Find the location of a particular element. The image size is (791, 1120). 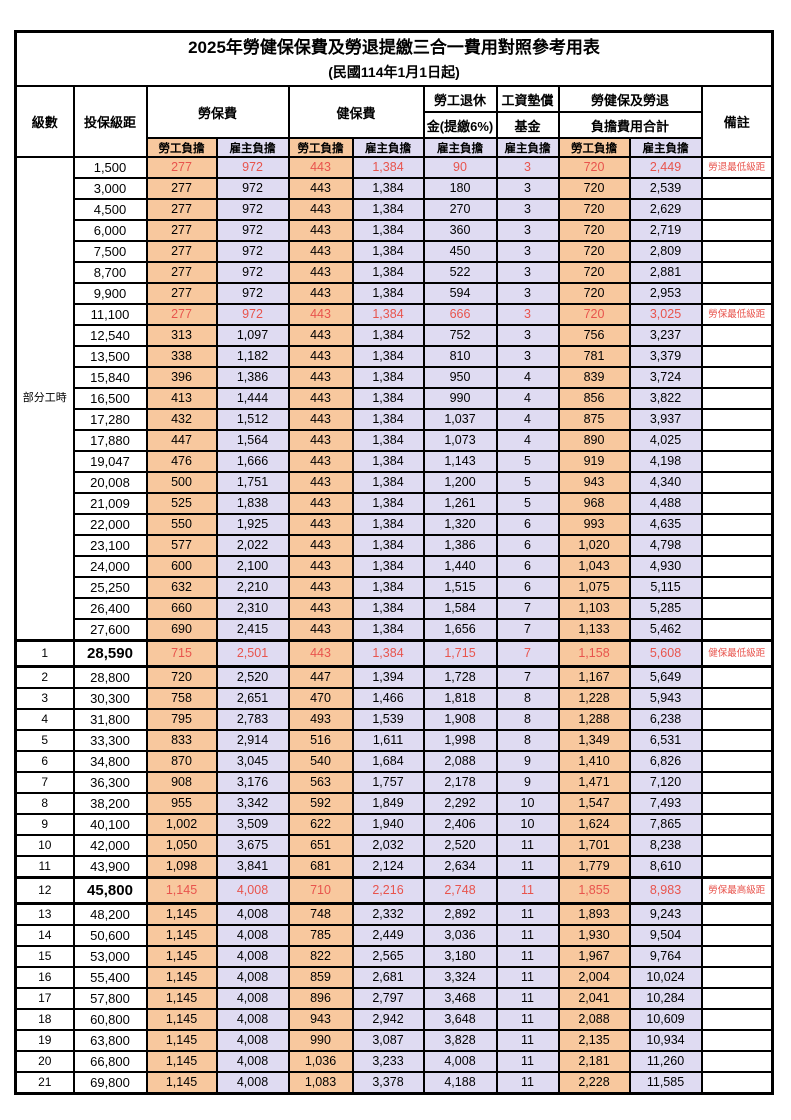

cell-total-employee: 1,855 is located at coordinates (594, 890).